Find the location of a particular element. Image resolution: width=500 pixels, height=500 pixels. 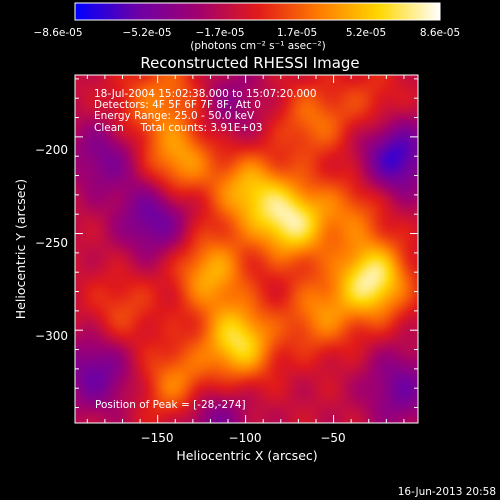

annotation-energy-range: Energy Range: 25.0 - 50.0 keV is located at coordinates (174, 116).